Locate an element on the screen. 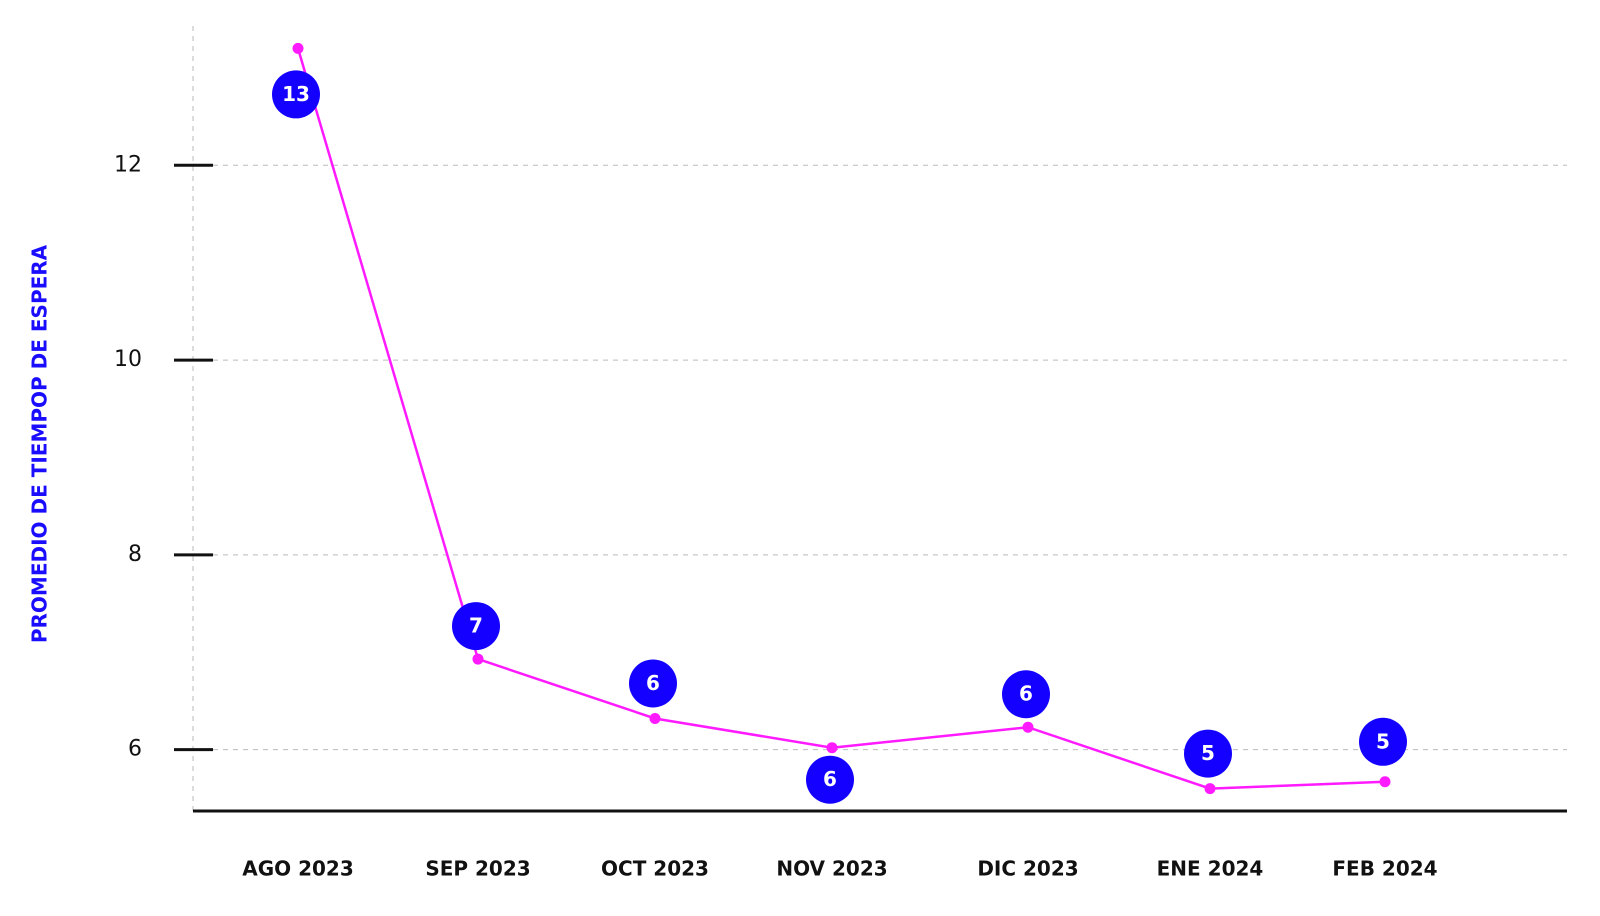 This screenshot has width=1600, height=916. y-tick-label: 6 is located at coordinates (135, 749).